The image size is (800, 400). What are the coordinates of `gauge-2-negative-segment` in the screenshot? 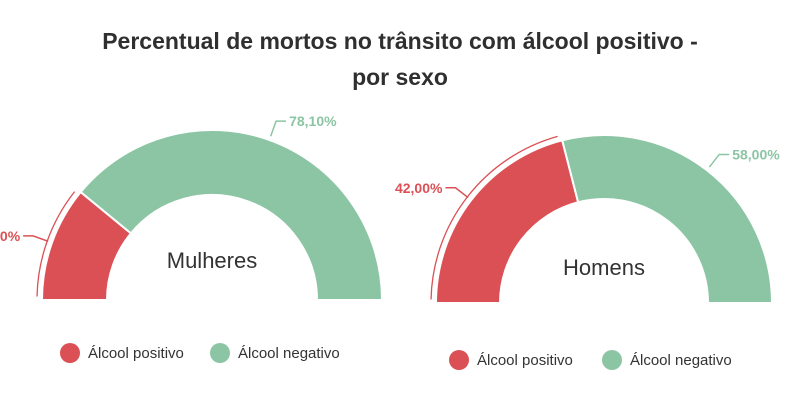 It's located at (667, 219).